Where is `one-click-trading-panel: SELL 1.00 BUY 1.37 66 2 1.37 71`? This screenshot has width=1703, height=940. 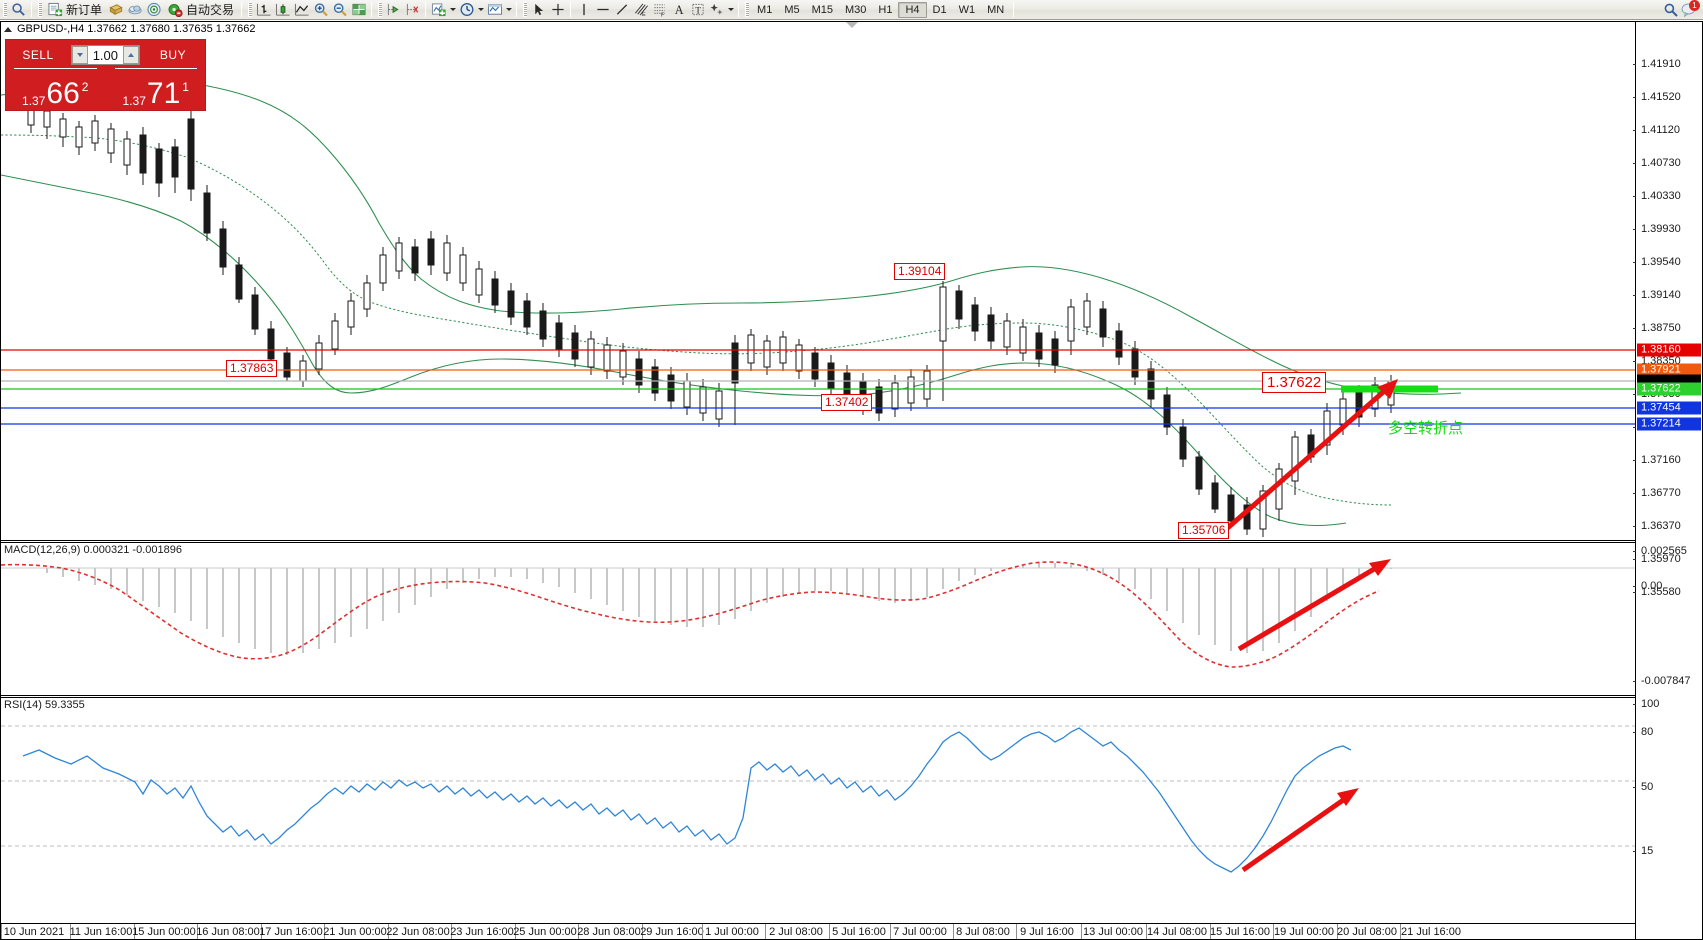 one-click-trading-panel: SELL 1.00 BUY 1.37 66 2 1.37 71 is located at coordinates (105, 75).